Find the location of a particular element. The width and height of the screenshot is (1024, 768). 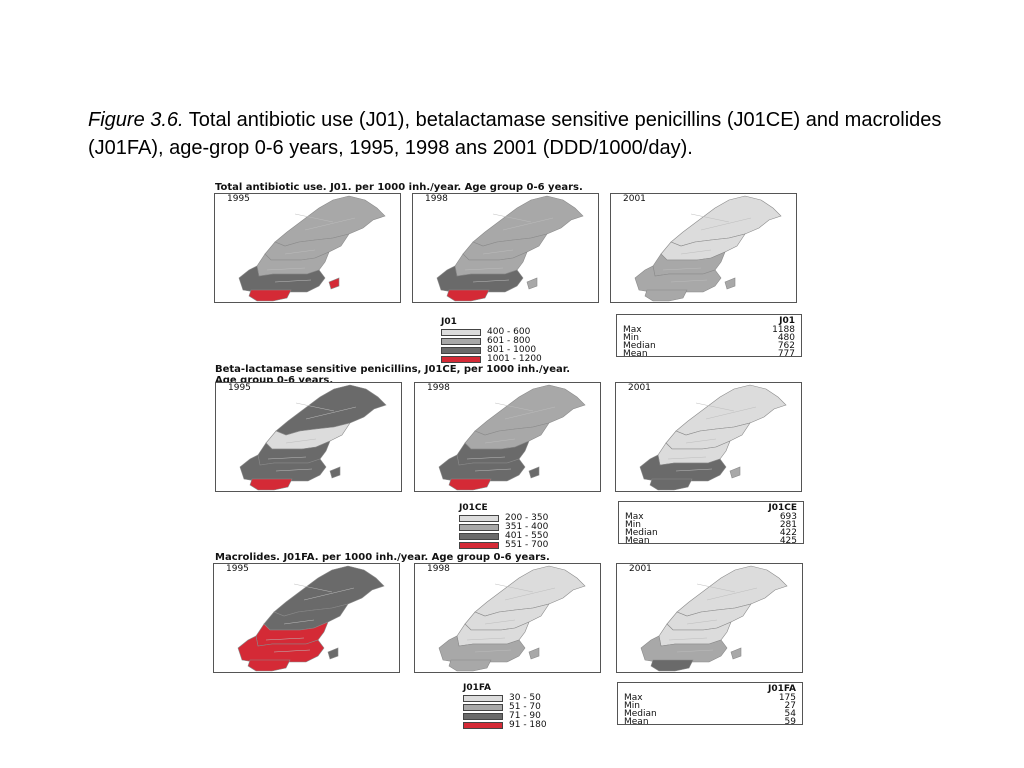

legend-item: 401 - 550 is located at coordinates (503, 536).